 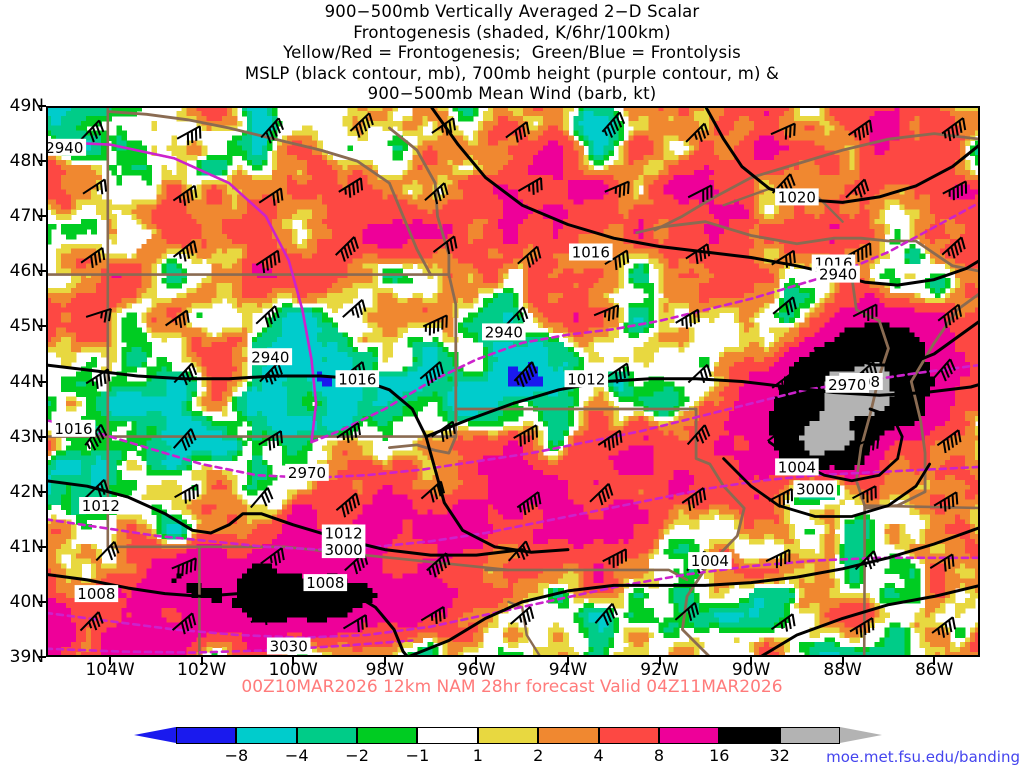 I want to click on longitude-tick-label: 92W, so click(x=659, y=670).